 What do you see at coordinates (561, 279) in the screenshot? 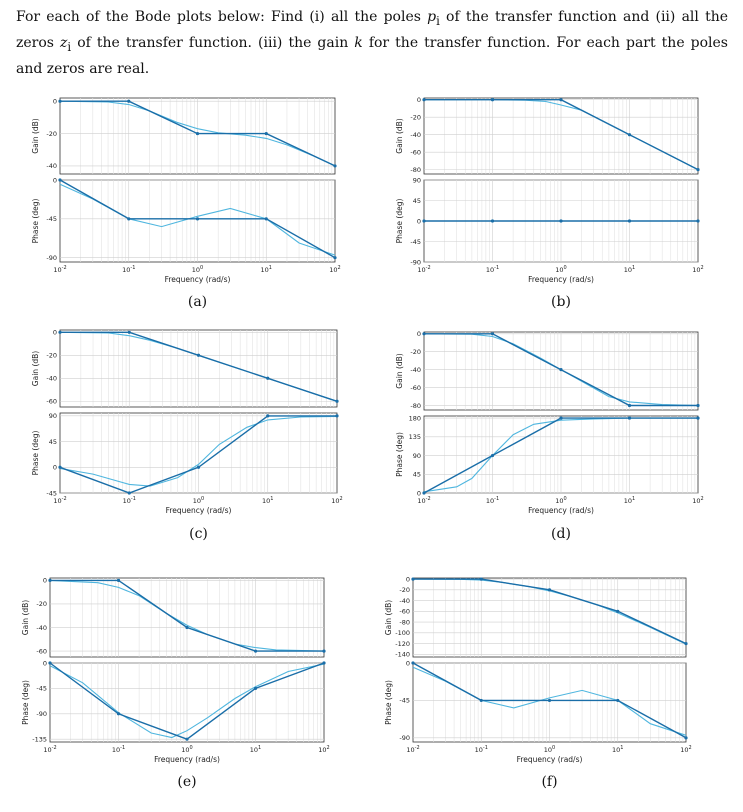
I see `plot-b-xlabel: Frequency (rad/s)` at bounding box center [561, 279].